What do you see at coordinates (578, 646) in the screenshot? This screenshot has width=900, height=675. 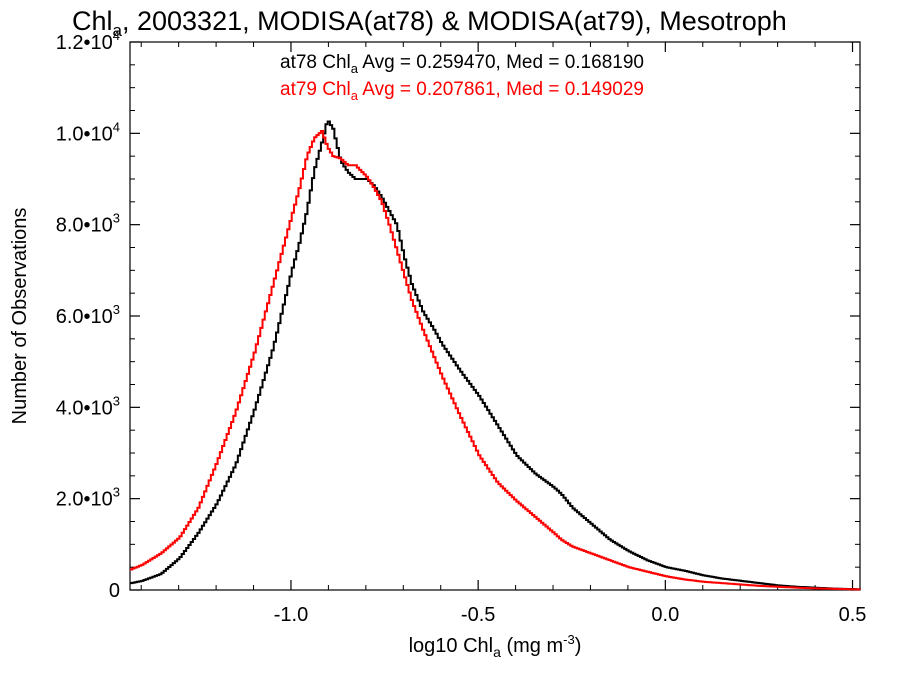 I see `xlabel-suffix: )` at bounding box center [578, 646].